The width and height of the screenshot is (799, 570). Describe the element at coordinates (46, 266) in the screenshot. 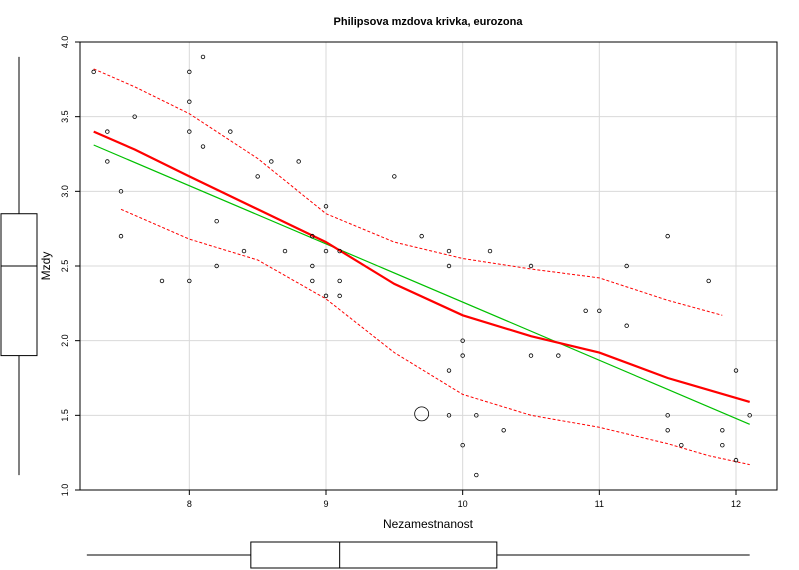

I see `y-axis-label: Mzdy` at that location.